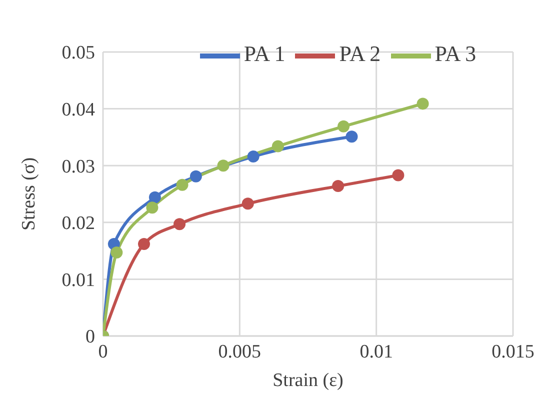 The height and width of the screenshot is (414, 555). I want to click on legend-label: PA 3, so click(455, 53).